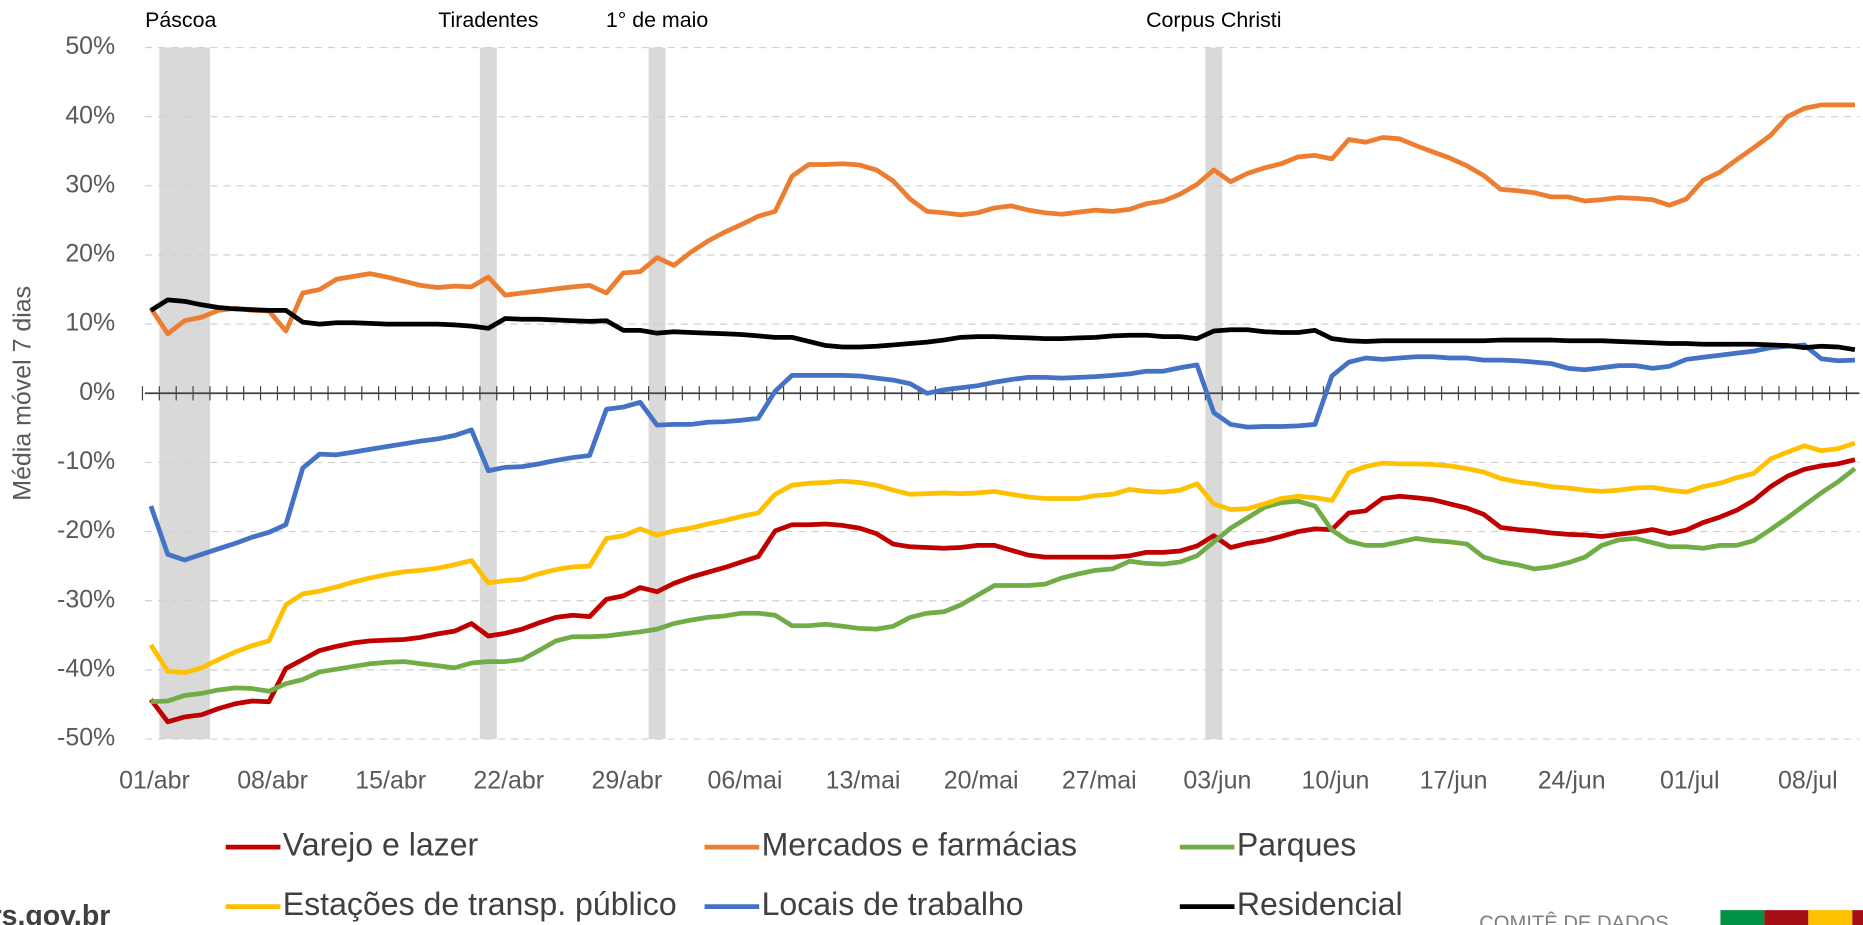  Describe the element at coordinates (893, 904) in the screenshot. I see `legend-label: Locais de trabalho` at that location.